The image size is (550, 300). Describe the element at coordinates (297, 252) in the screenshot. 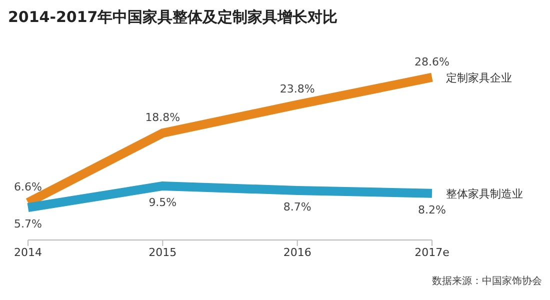

I see `x-tick-label: 2016` at that location.